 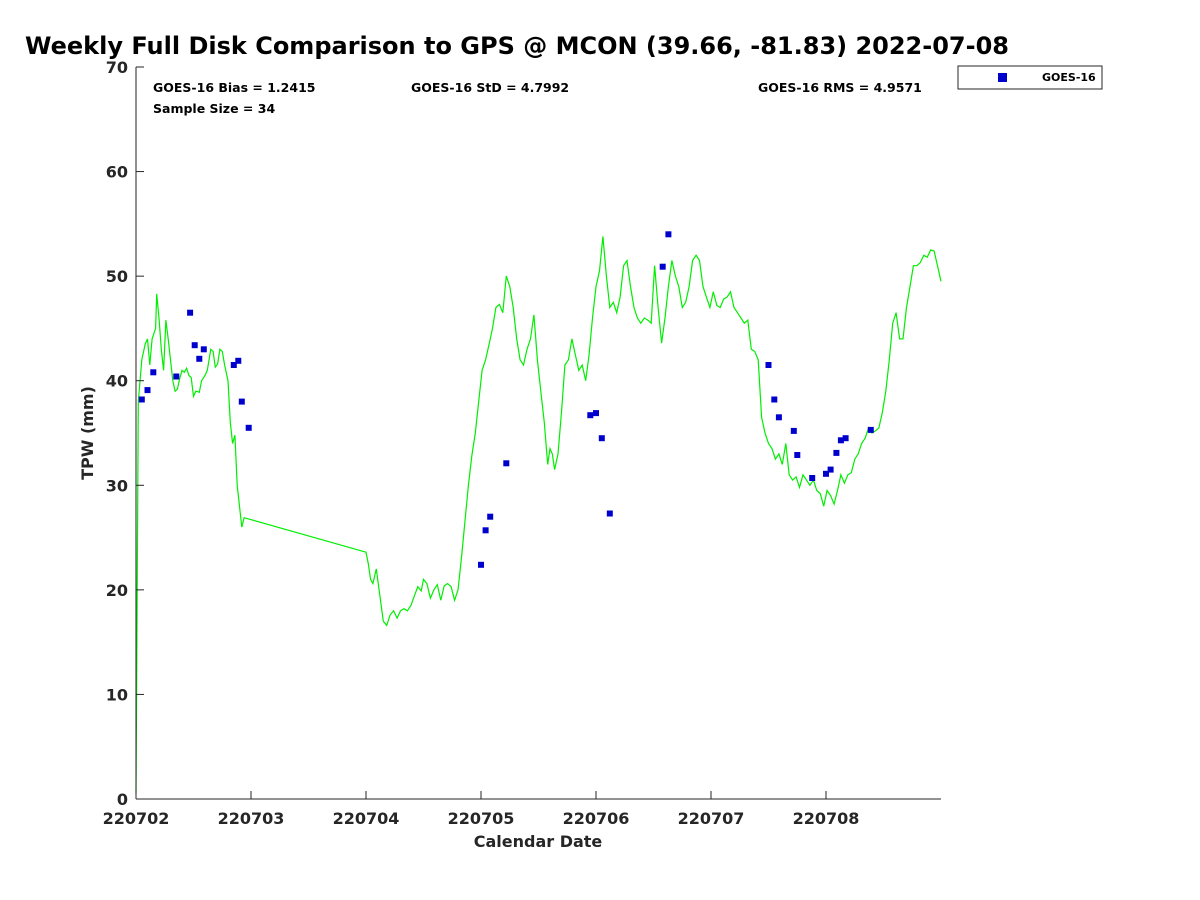 What do you see at coordinates (136, 818) in the screenshot?
I see `x-tick-label: 220702` at bounding box center [136, 818].